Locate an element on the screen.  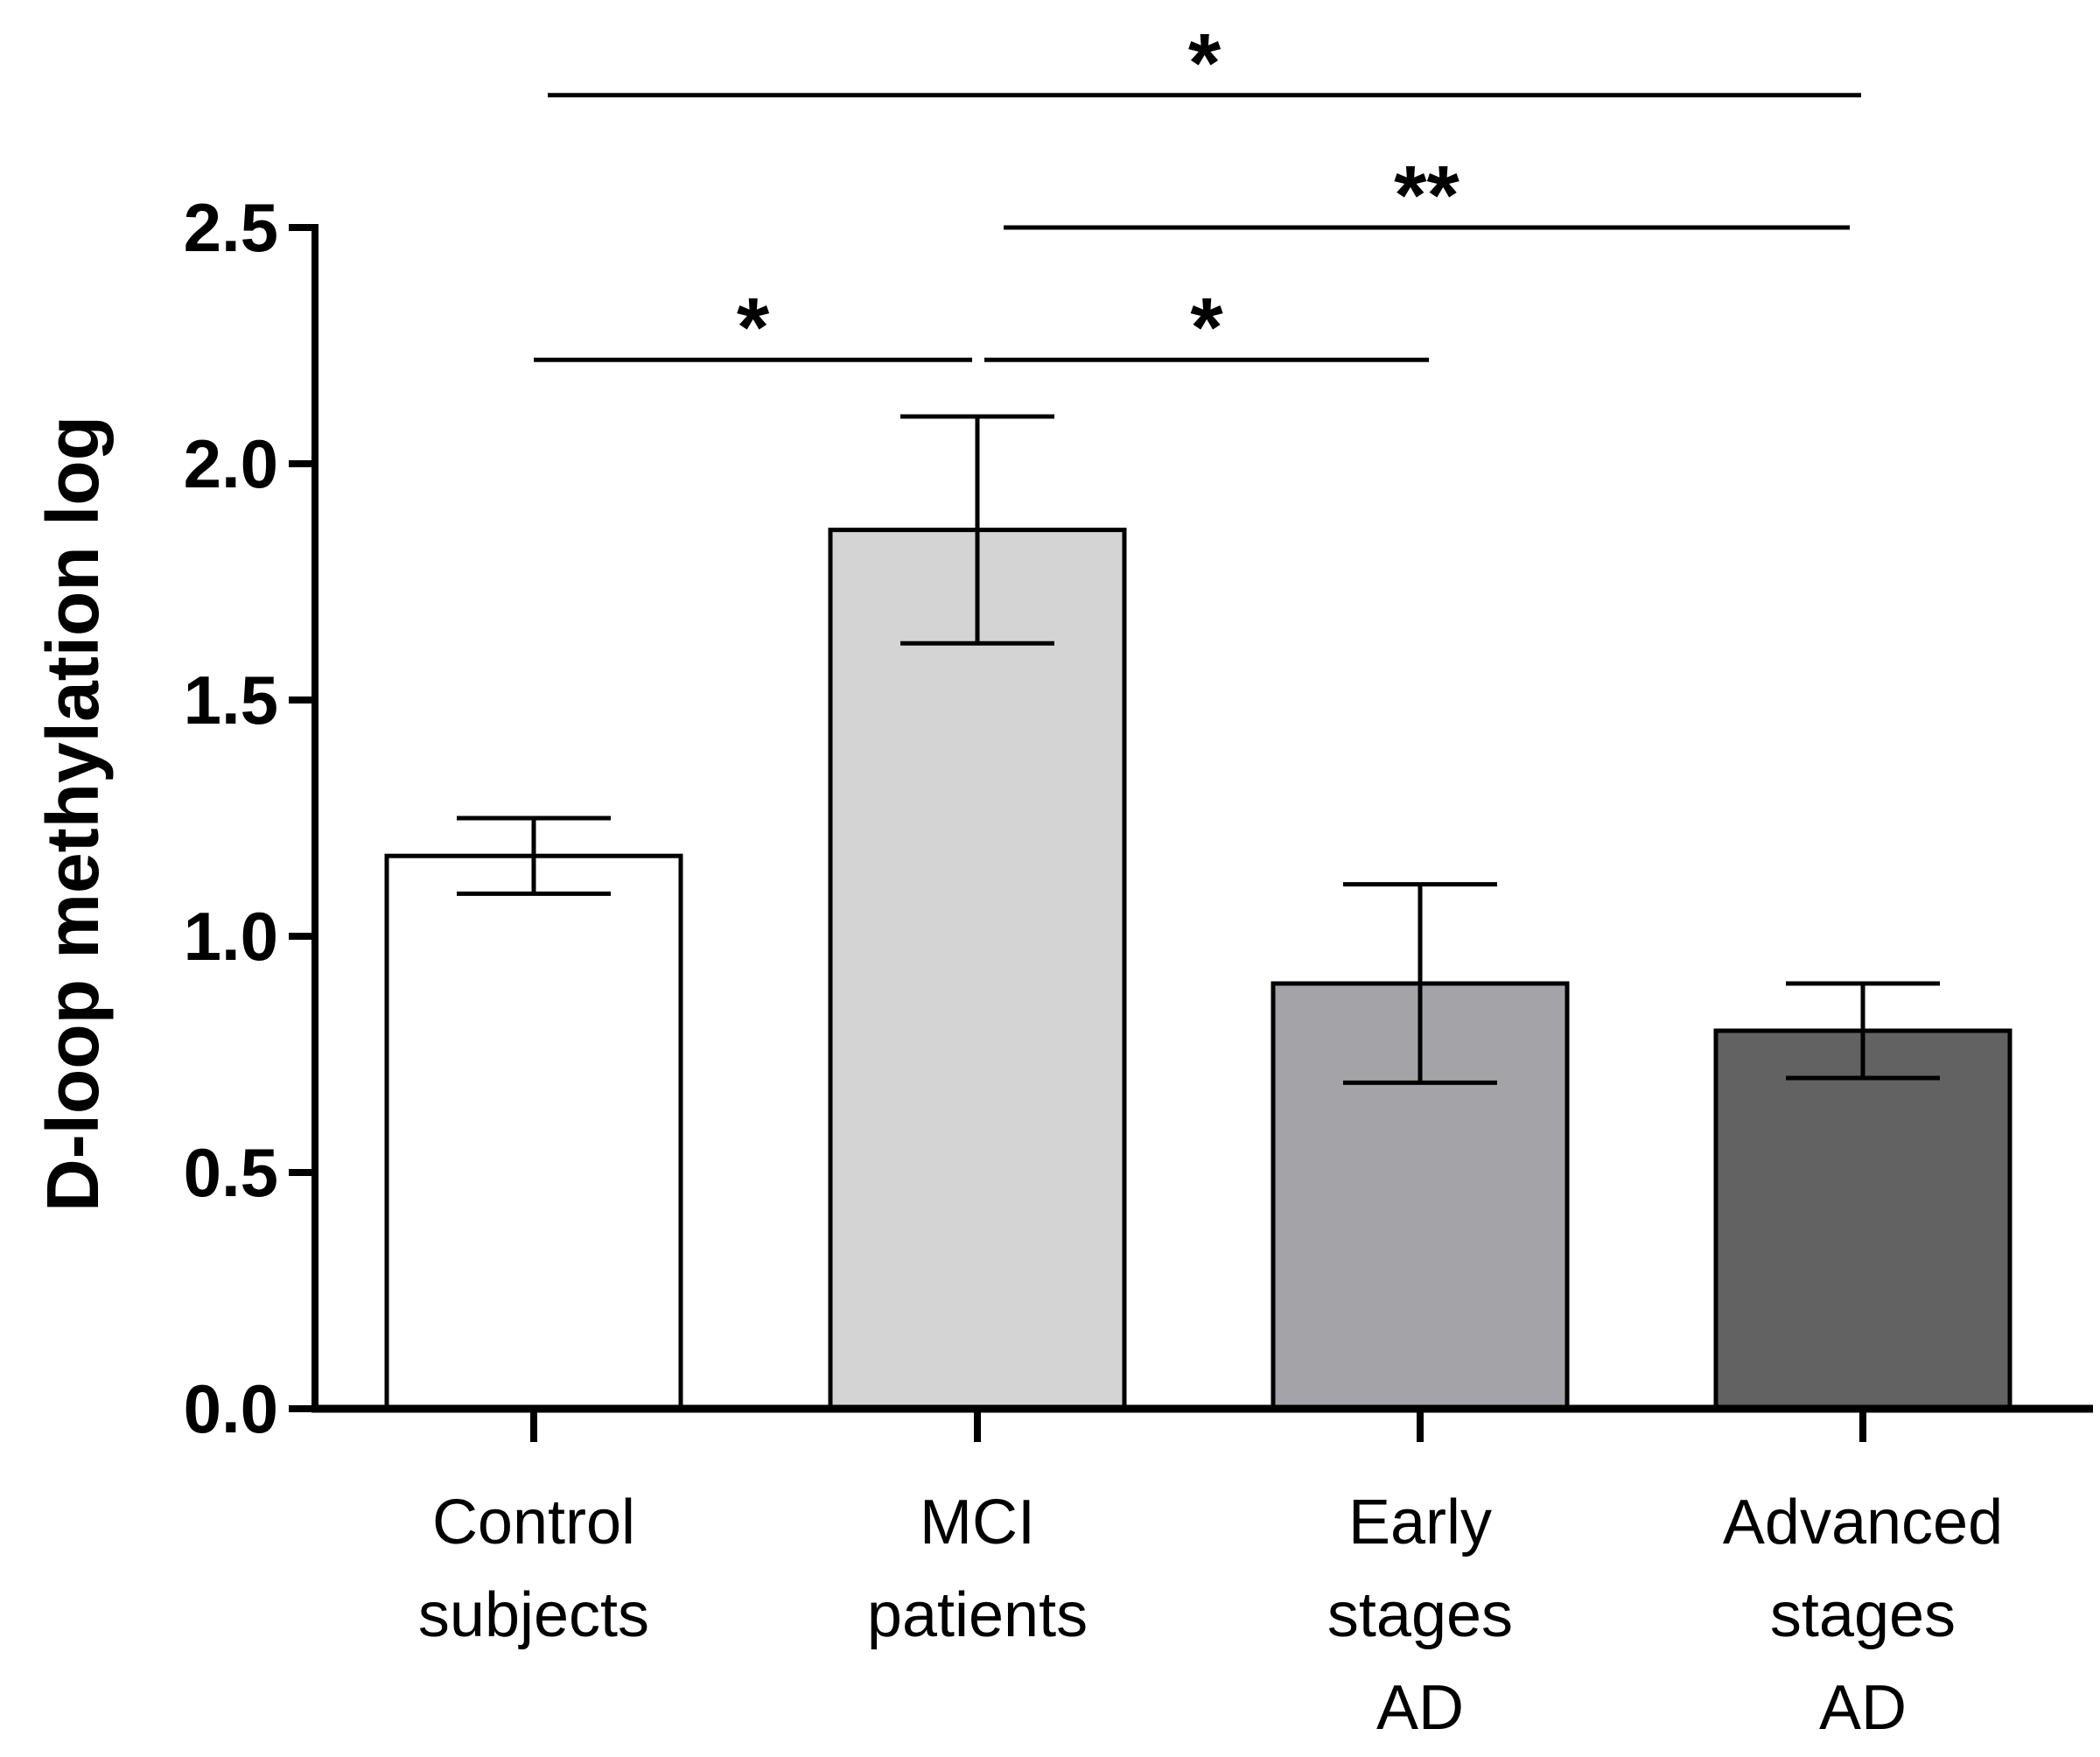
x-category-label-2: Early stages AD is located at coordinates (1420, 1615).